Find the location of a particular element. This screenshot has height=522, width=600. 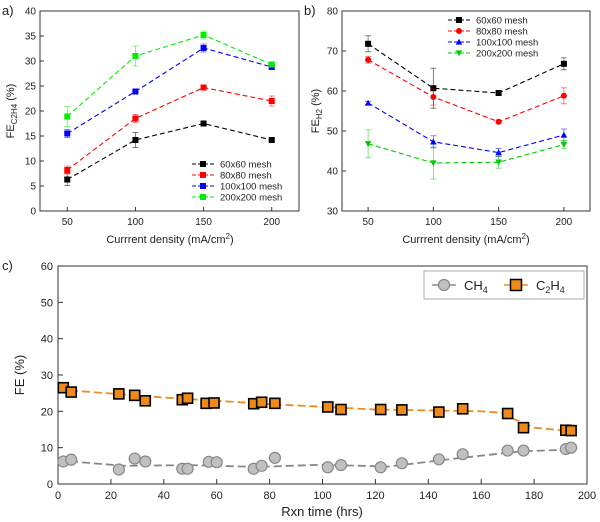

x-tick-label: 120 is located at coordinates (375, 496).